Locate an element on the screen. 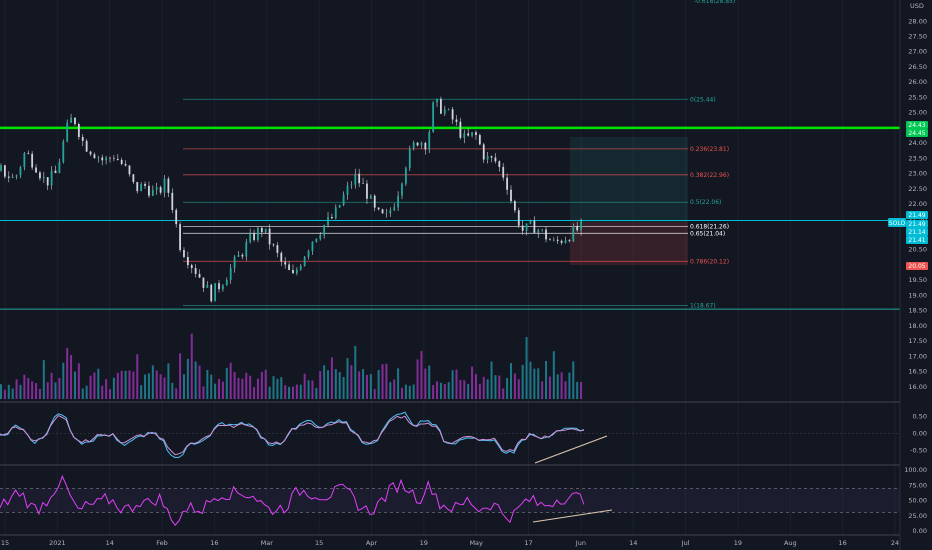  rsi-tick-label: 100.00 is located at coordinates (915, 470).